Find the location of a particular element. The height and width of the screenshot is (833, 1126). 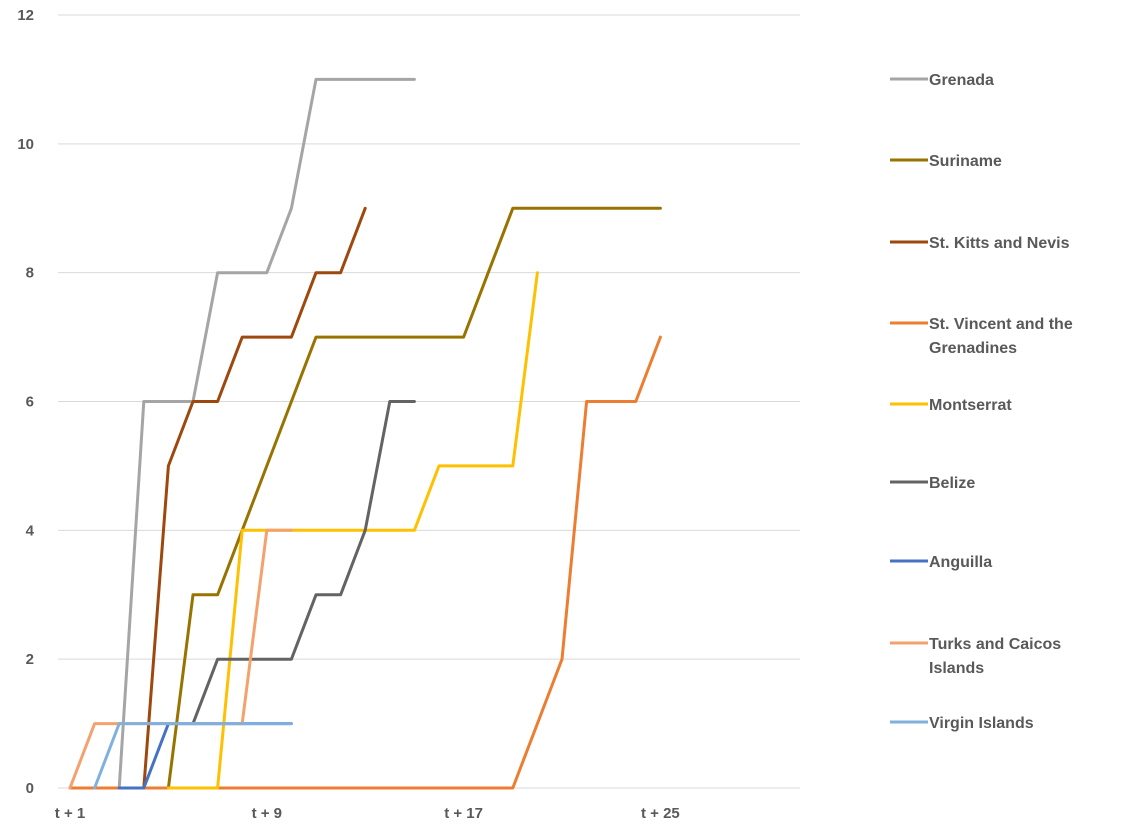

legend-item: Belize is located at coordinates (932, 483).